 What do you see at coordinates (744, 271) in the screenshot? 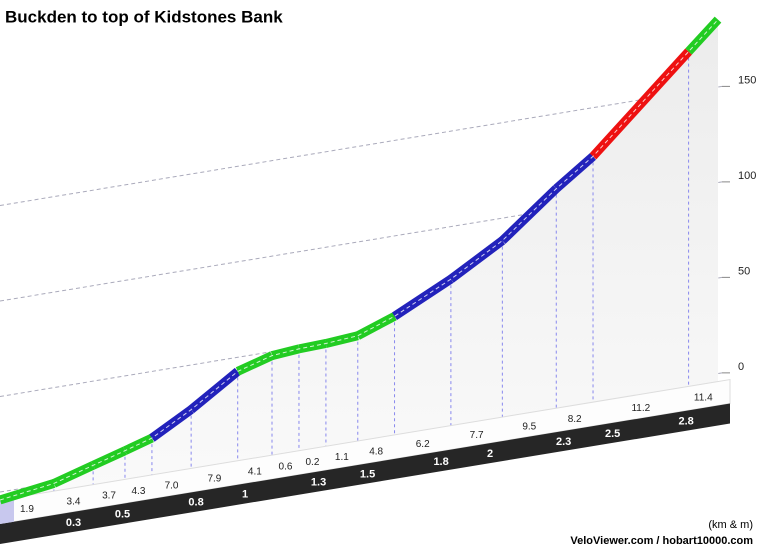
I see `y-tick-label: 50` at bounding box center [744, 271].